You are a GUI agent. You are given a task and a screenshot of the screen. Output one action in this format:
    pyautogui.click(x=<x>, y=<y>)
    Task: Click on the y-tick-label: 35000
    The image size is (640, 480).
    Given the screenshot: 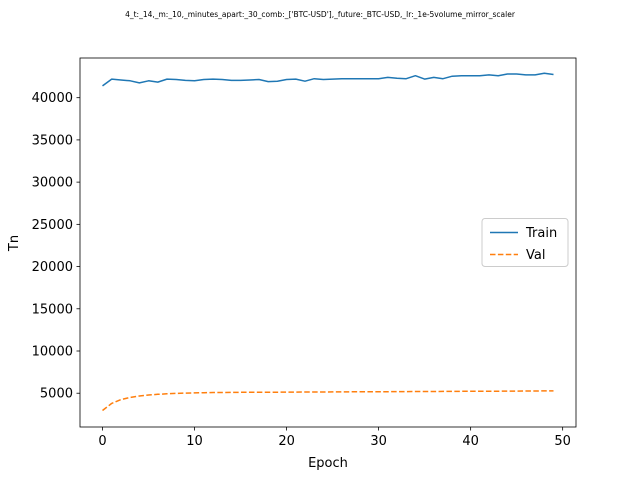 What is the action you would take?
    pyautogui.click(x=52, y=140)
    